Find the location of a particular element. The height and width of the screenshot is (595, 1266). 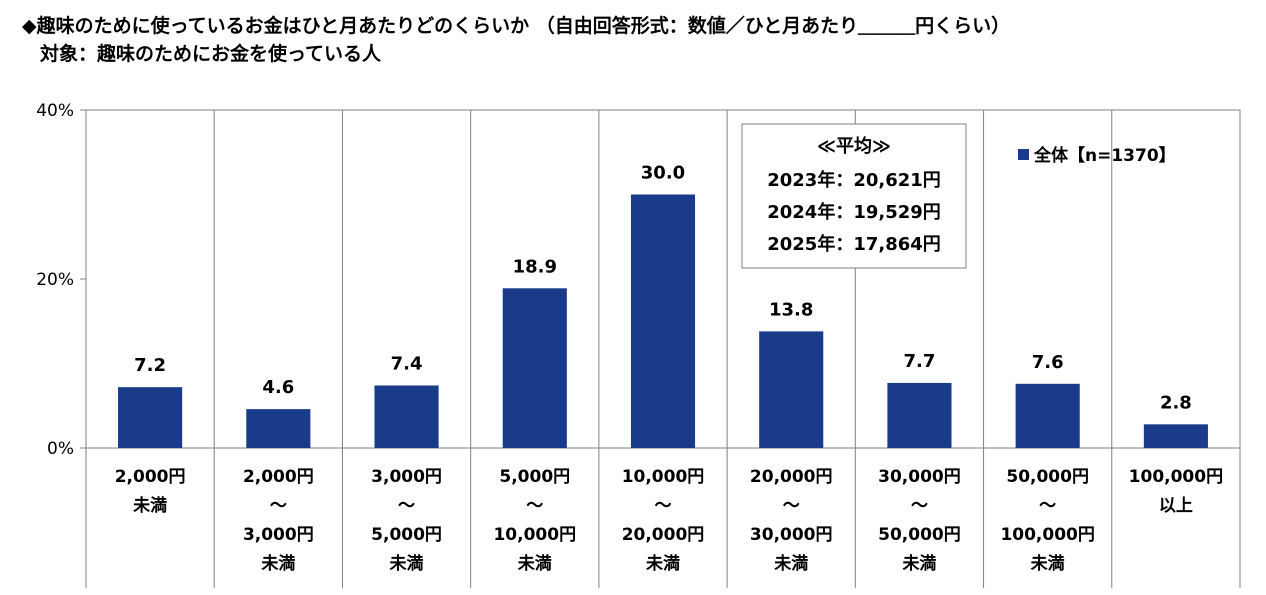

average-line: 2023年：20,621円 is located at coordinates (854, 180).